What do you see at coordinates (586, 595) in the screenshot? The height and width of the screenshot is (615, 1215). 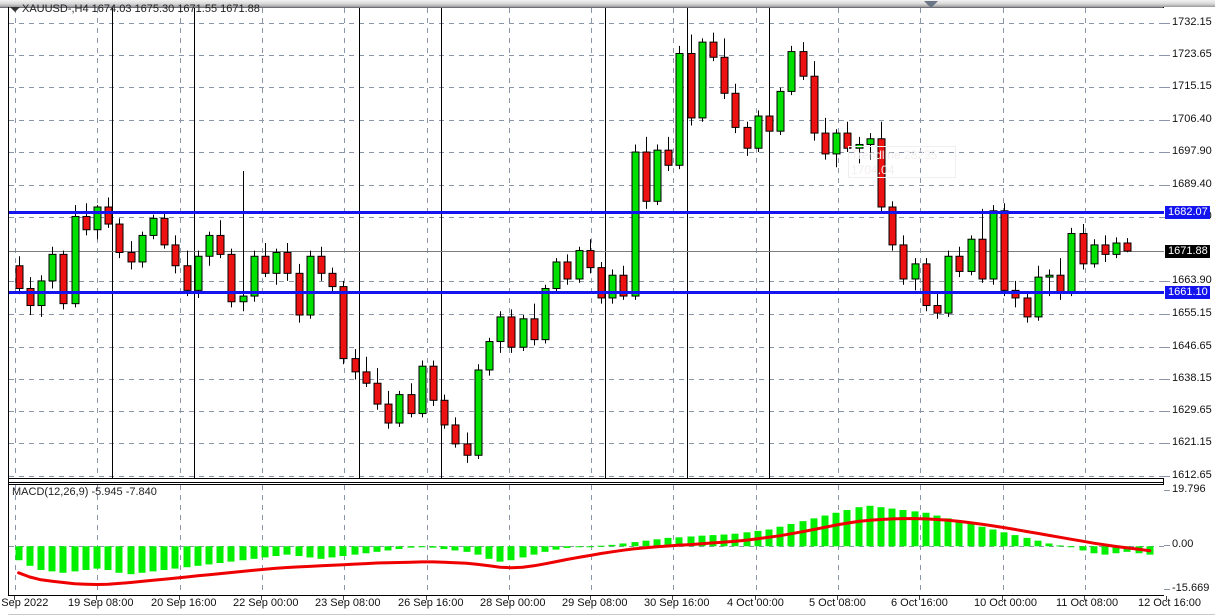 I see `chart-bottom-border` at bounding box center [586, 595].